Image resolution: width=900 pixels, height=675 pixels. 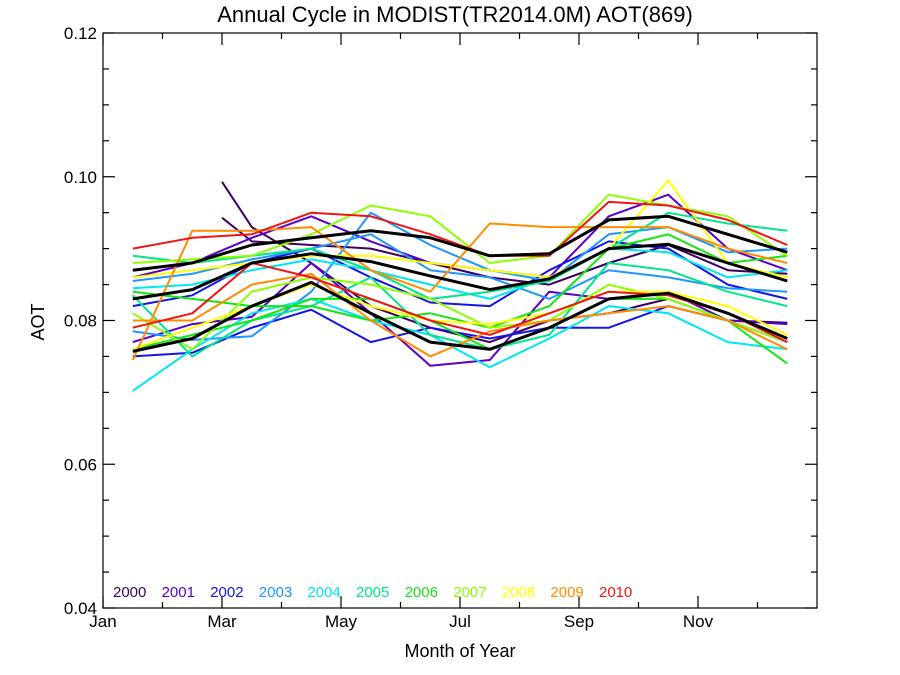 What do you see at coordinates (341, 621) in the screenshot?
I see `x-tick-label: May` at bounding box center [341, 621].